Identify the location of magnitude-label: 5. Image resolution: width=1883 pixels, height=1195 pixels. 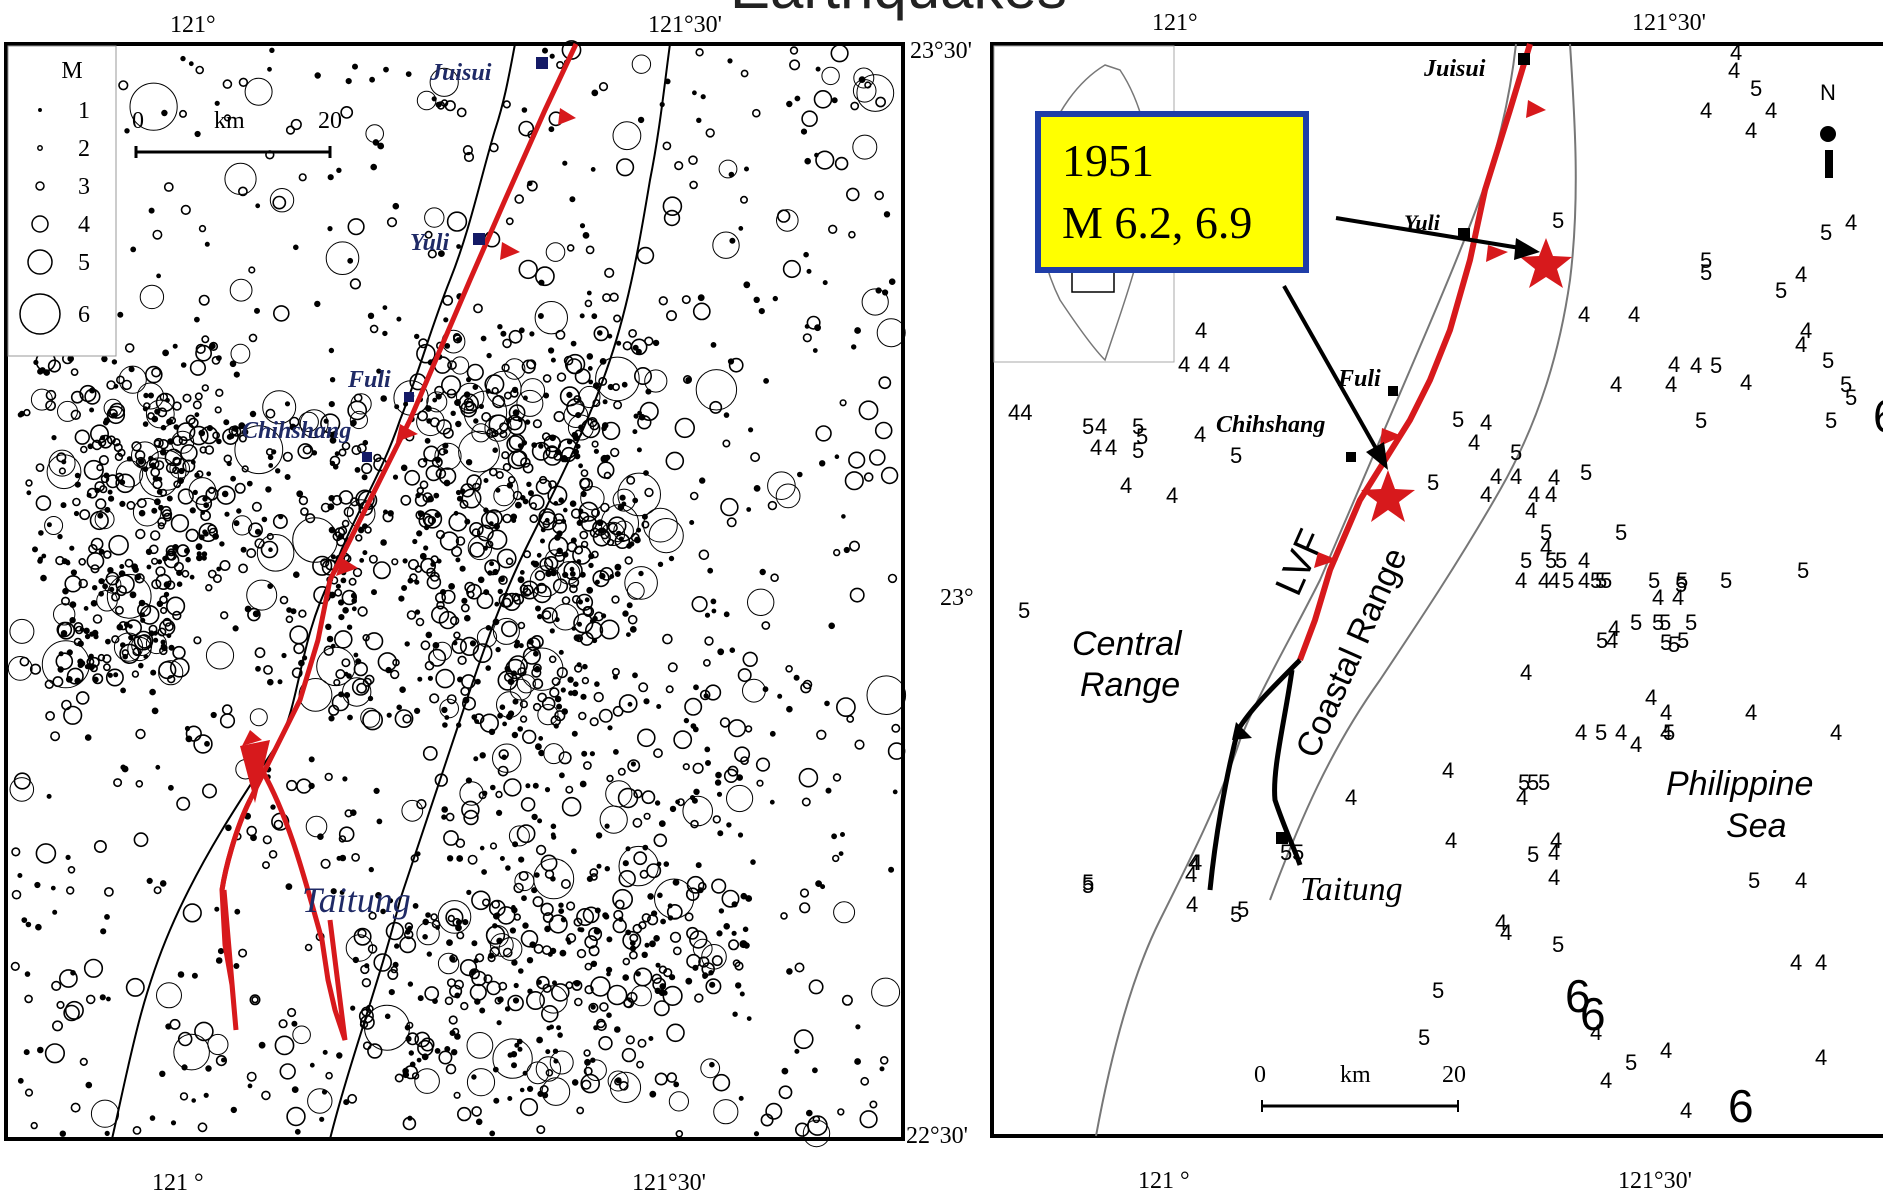
(1286, 852).